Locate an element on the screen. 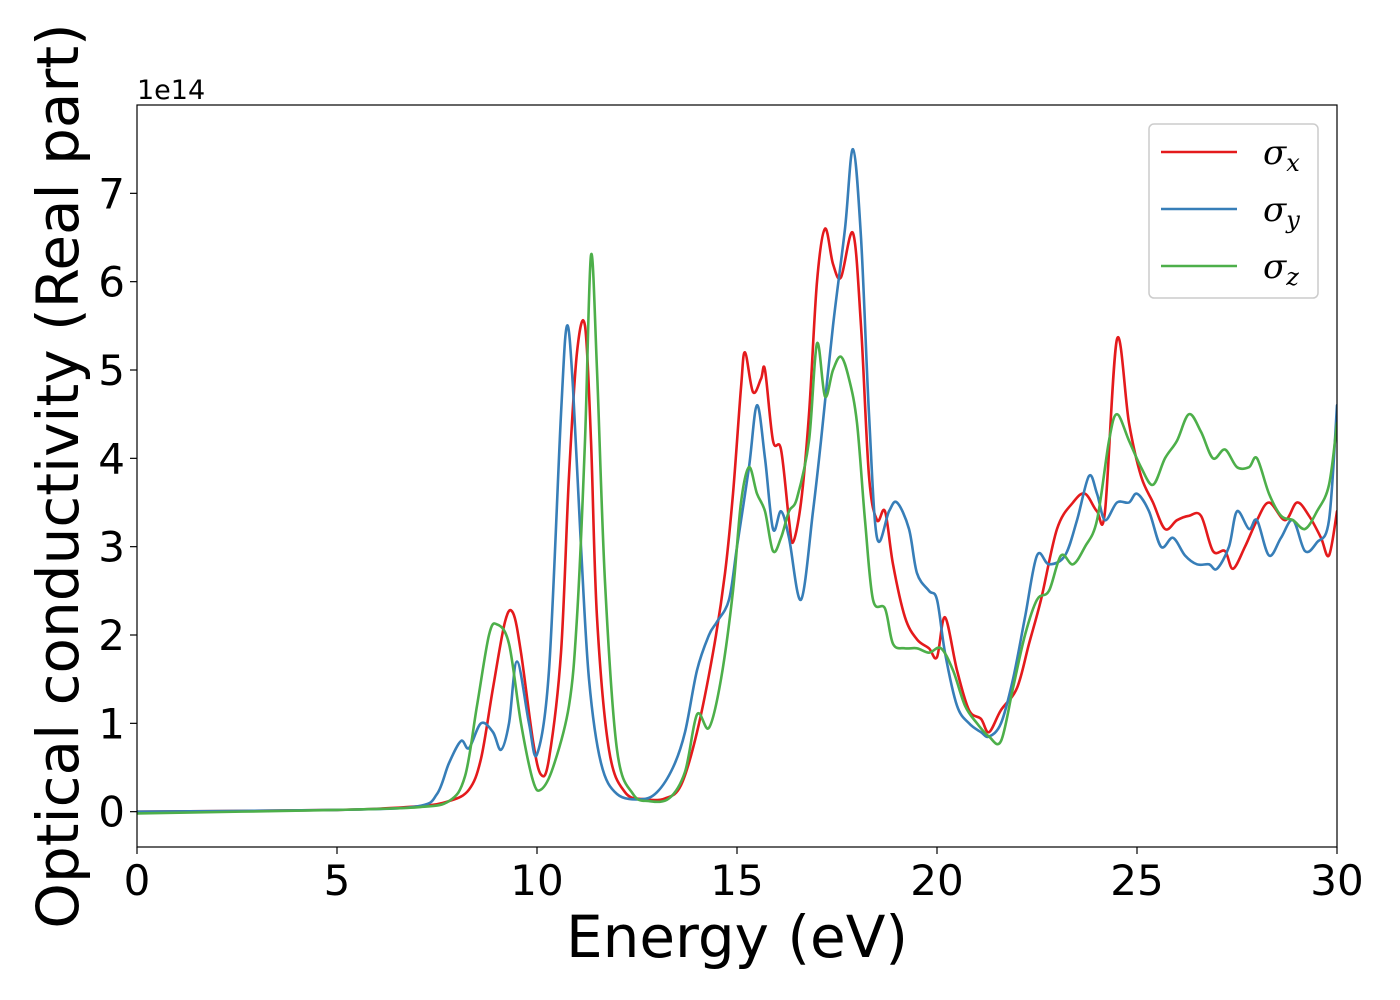 The height and width of the screenshot is (1000, 1400). y-tick-label: 3 is located at coordinates (111, 547).